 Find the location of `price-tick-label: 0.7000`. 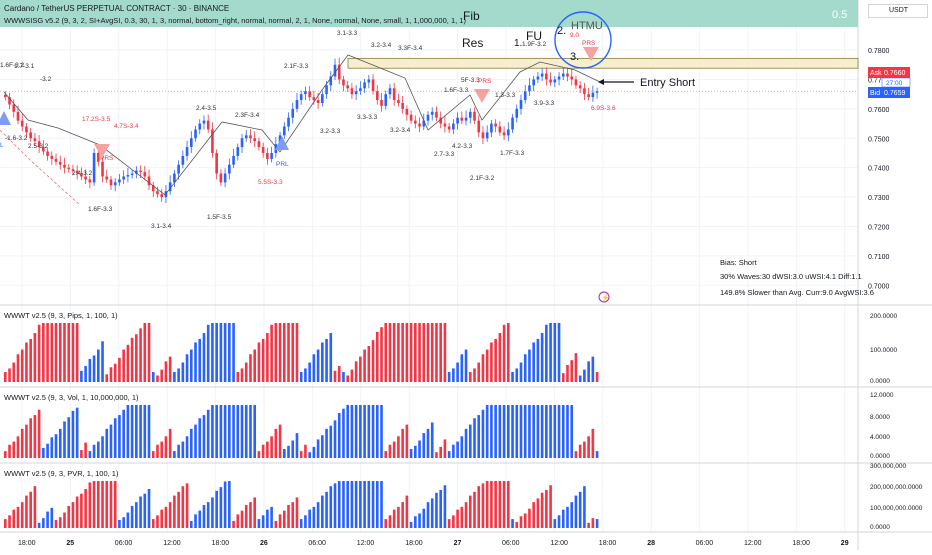

price-tick-label: 0.7000 is located at coordinates (879, 286).